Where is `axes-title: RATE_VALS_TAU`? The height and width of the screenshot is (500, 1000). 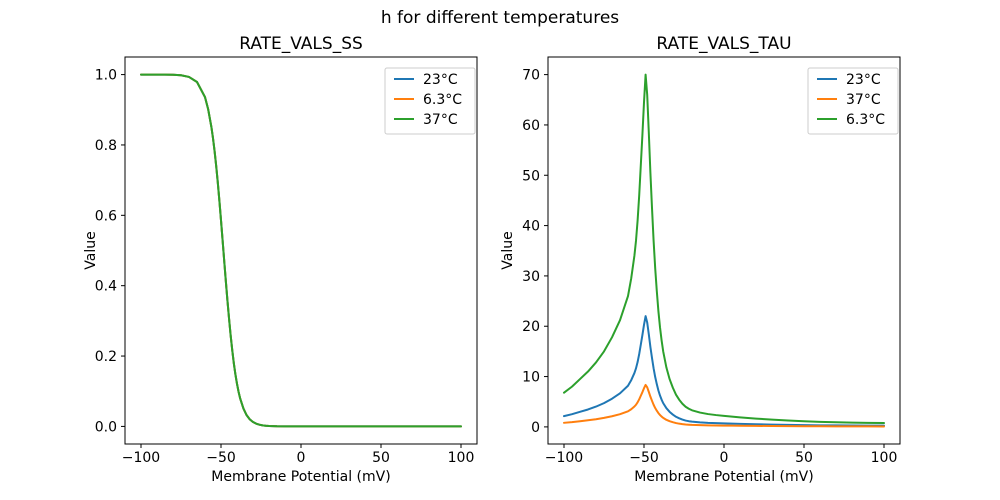 axes-title: RATE_VALS_TAU is located at coordinates (723, 44).